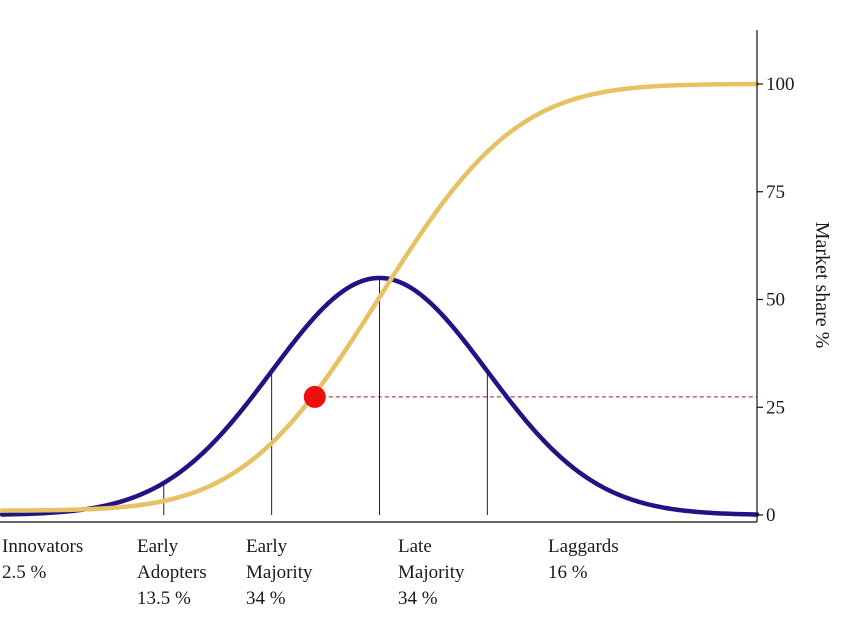  What do you see at coordinates (568, 572) in the screenshot?
I see `category-label-line: 16 %` at bounding box center [568, 572].